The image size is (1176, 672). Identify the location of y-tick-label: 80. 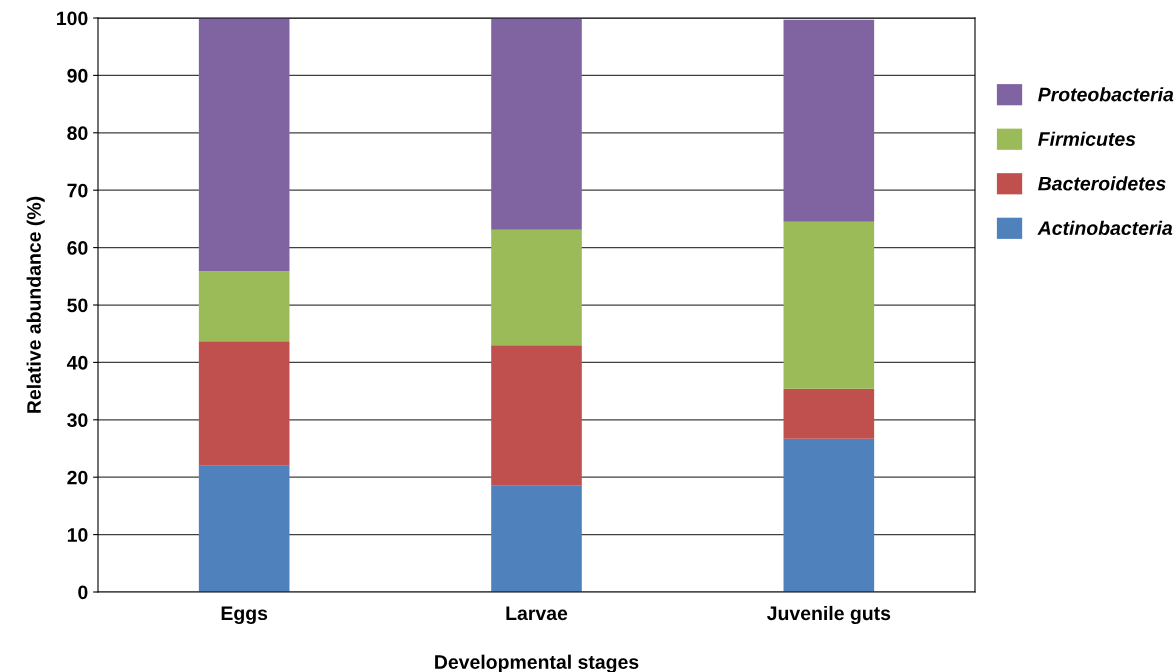
(77, 133).